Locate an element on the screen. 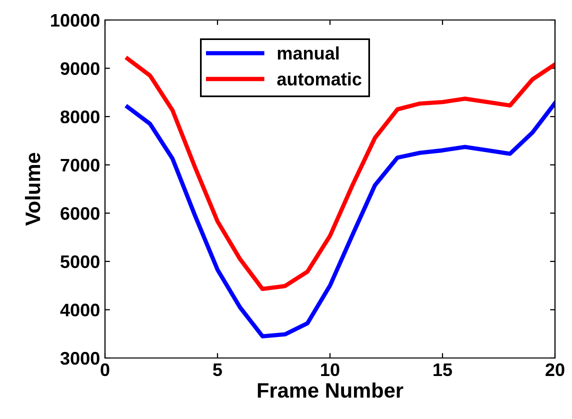 The width and height of the screenshot is (572, 419). y-tick-label: 6000 is located at coordinates (80, 213).